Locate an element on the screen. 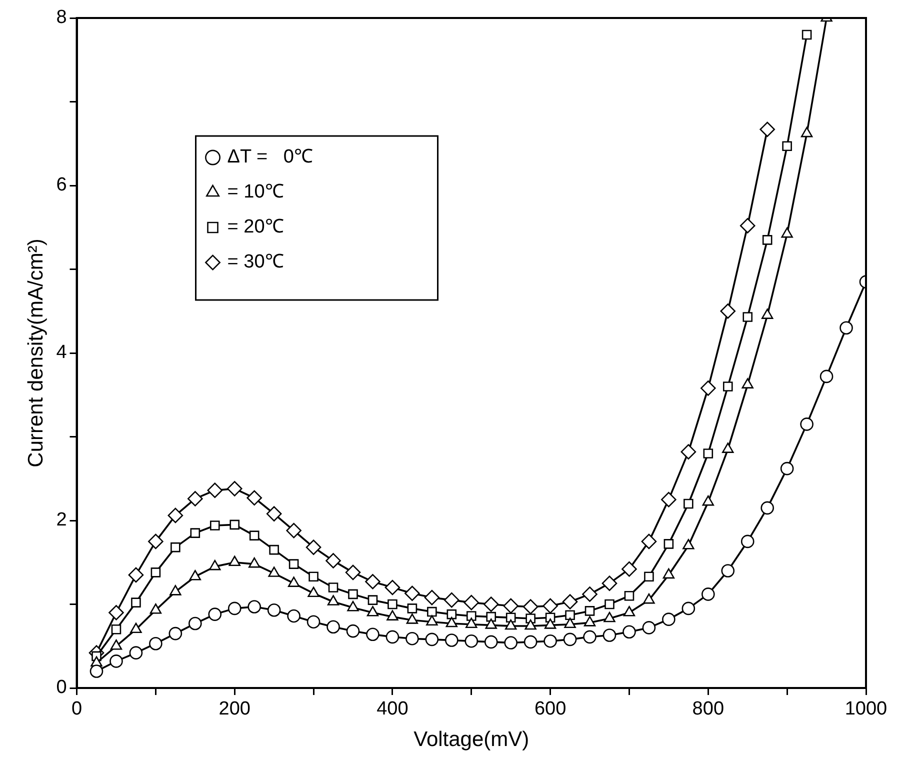 Image resolution: width=900 pixels, height=773 pixels. x-tick-label: 200 is located at coordinates (234, 709).